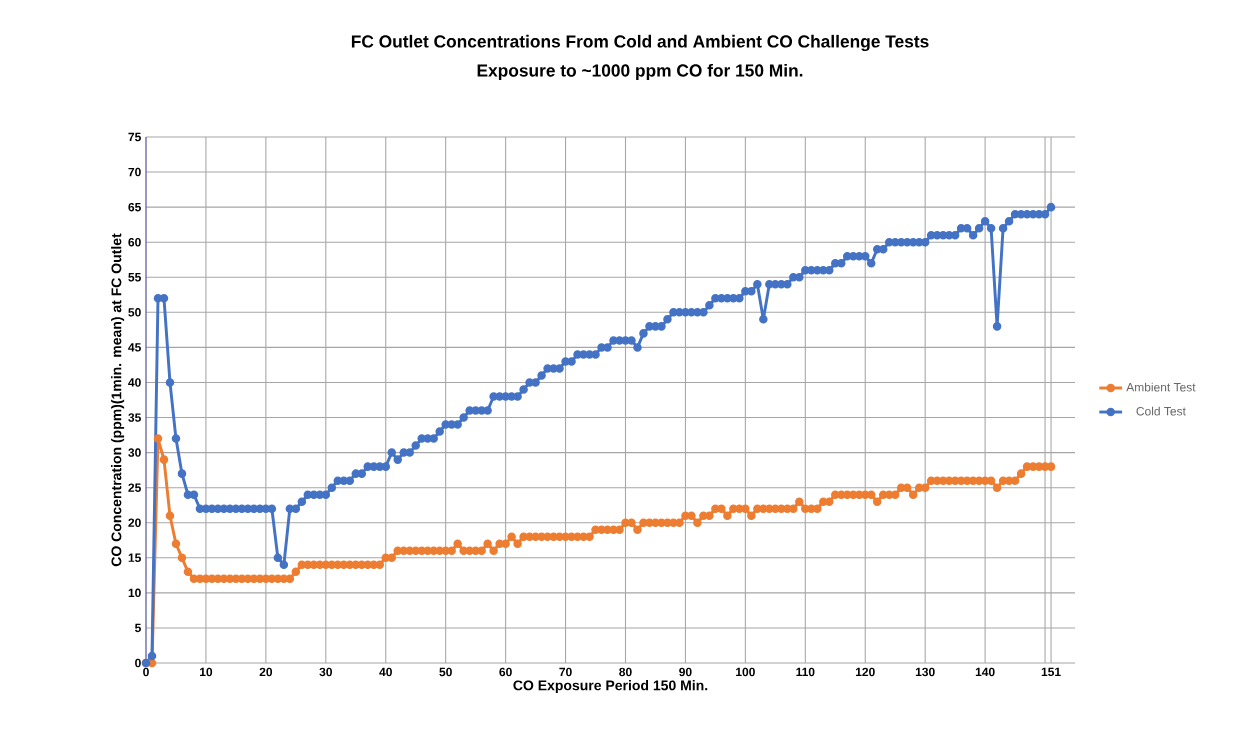  I want to click on x-tick-label: 70, so click(565, 672).